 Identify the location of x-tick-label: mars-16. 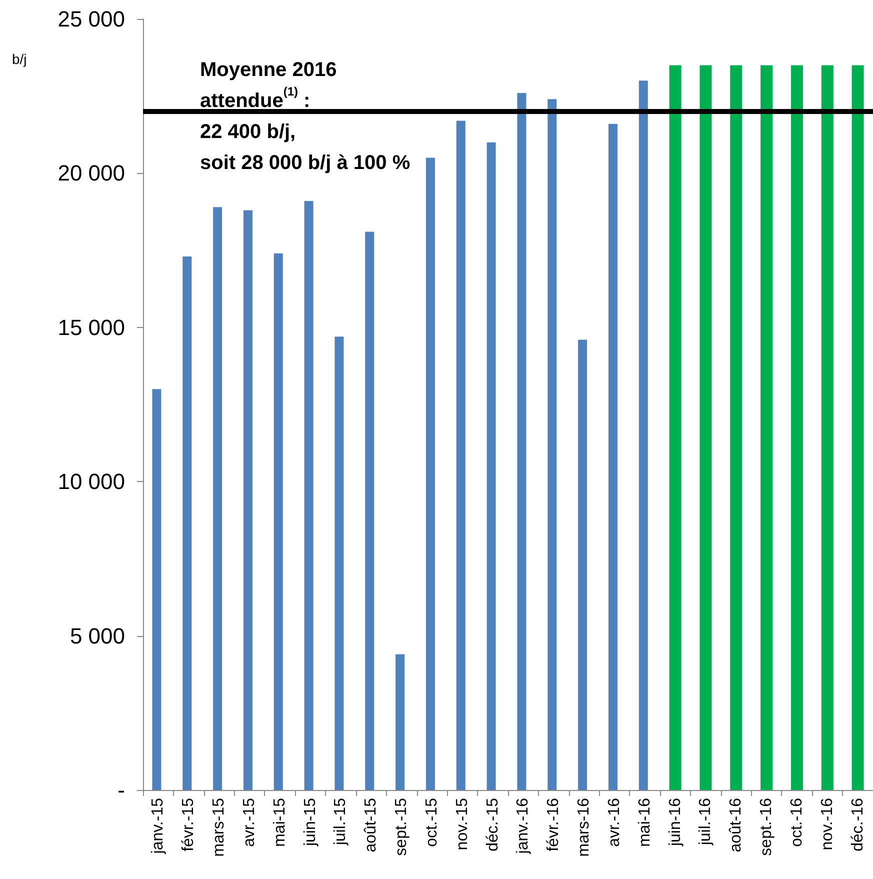
(584, 827).